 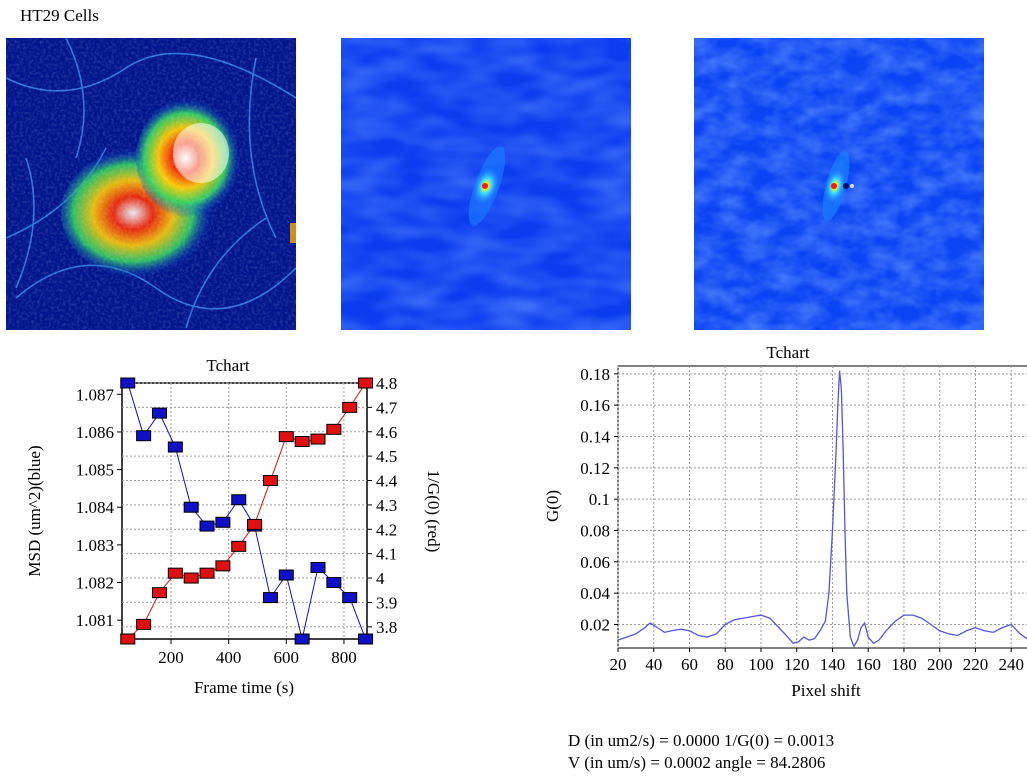 I want to click on g0-x-tick-label: 120, so click(x=797, y=664).